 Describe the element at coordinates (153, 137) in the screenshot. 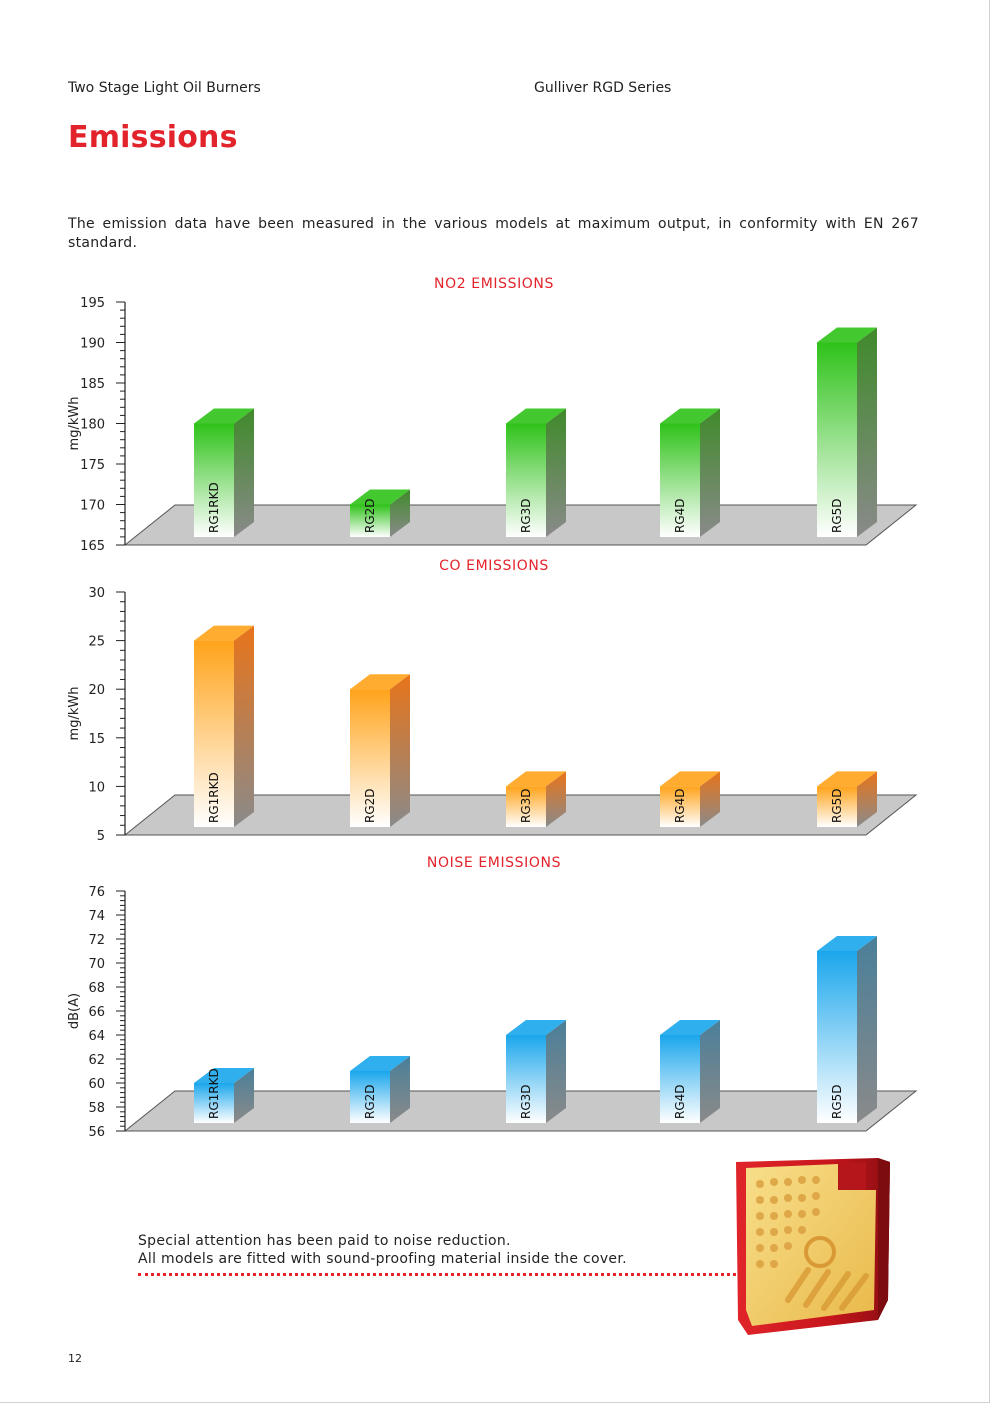

I see `page-title: Emissions` at that location.